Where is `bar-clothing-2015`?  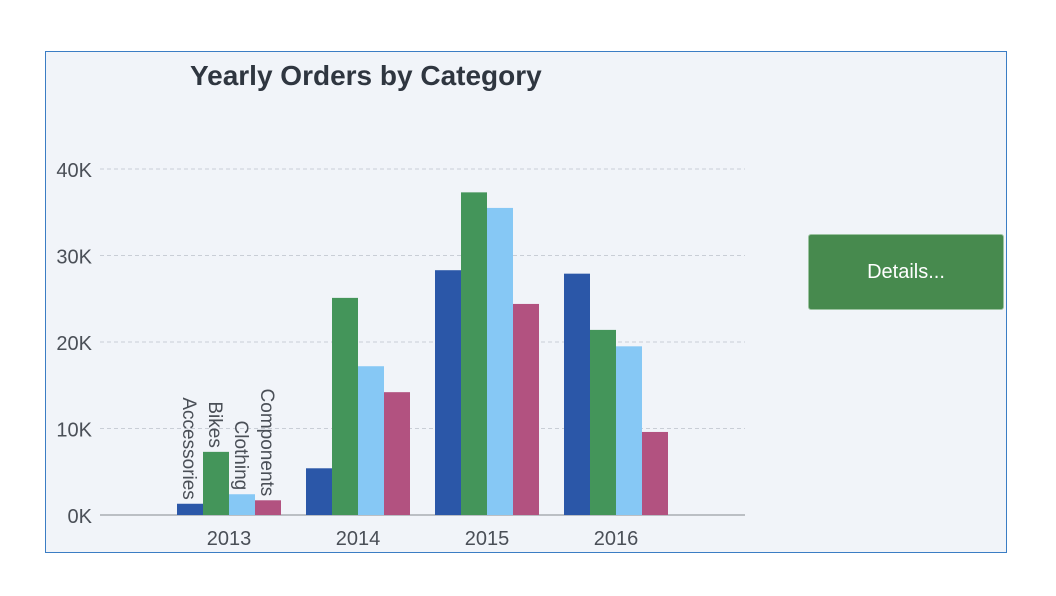 bar-clothing-2015 is located at coordinates (500, 361).